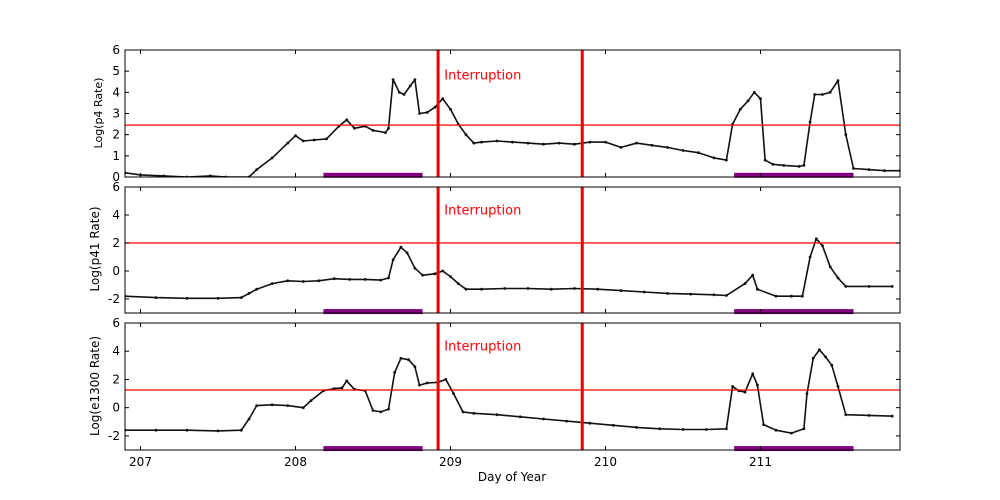 The height and width of the screenshot is (500, 1000). What do you see at coordinates (295, 462) in the screenshot?
I see `x-tick-label: 208` at bounding box center [295, 462].